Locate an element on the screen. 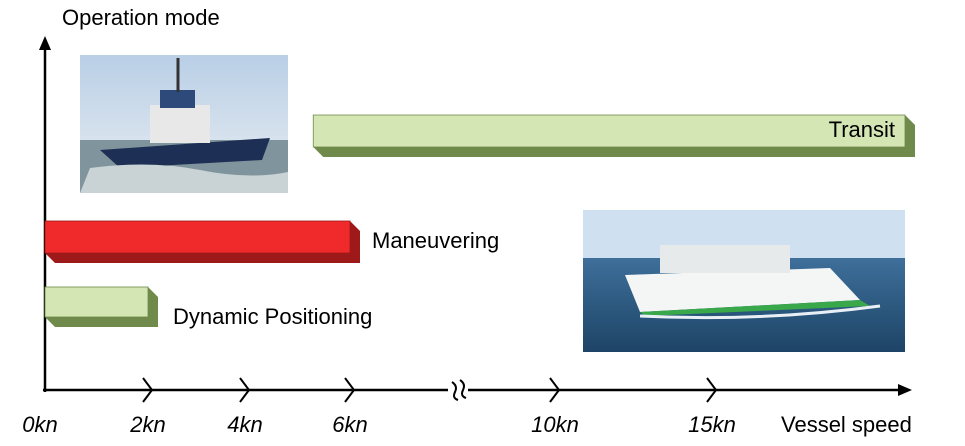 This screenshot has width=965, height=446. x-axis-title: Vessel speed is located at coordinates (846, 424).